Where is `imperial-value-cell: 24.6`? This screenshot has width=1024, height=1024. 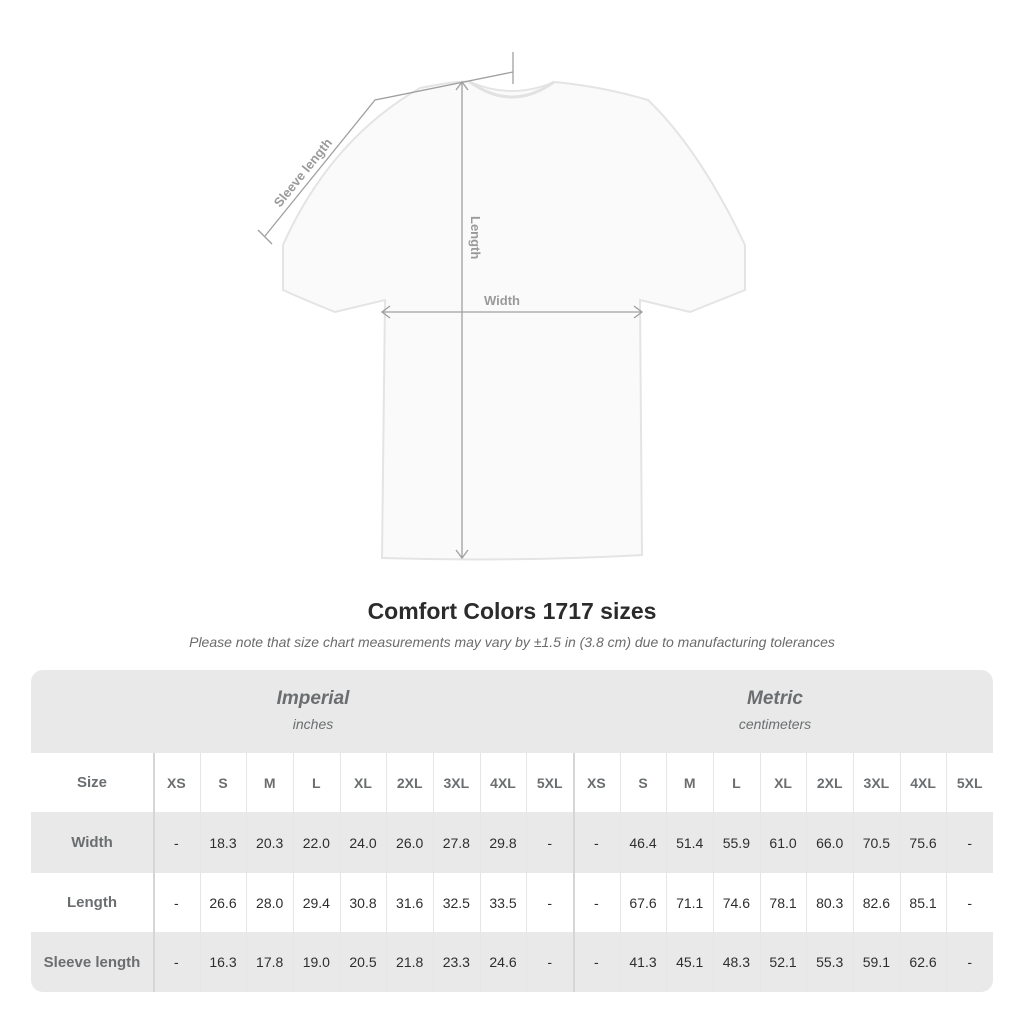
imperial-value-cell: 24.6 is located at coordinates (503, 962).